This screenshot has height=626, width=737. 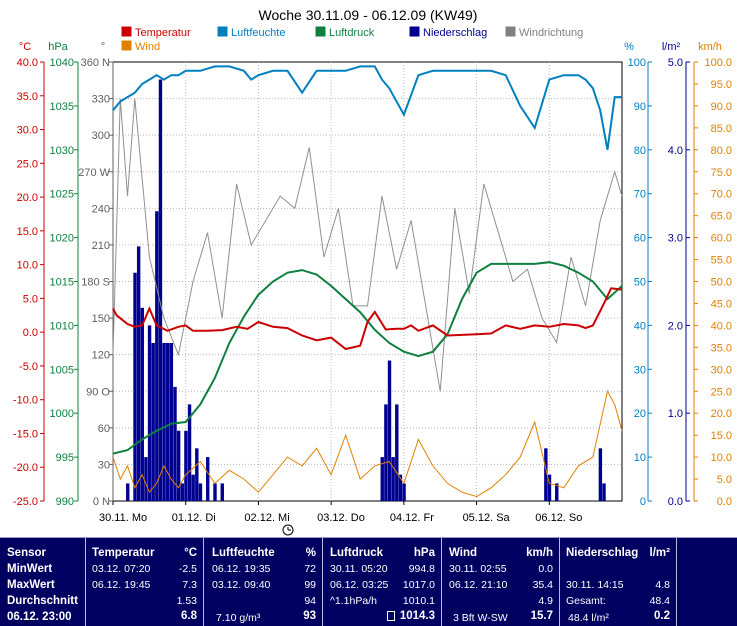 What do you see at coordinates (640, 151) in the screenshot?
I see `humidity-tick-label: 80` at bounding box center [640, 151].